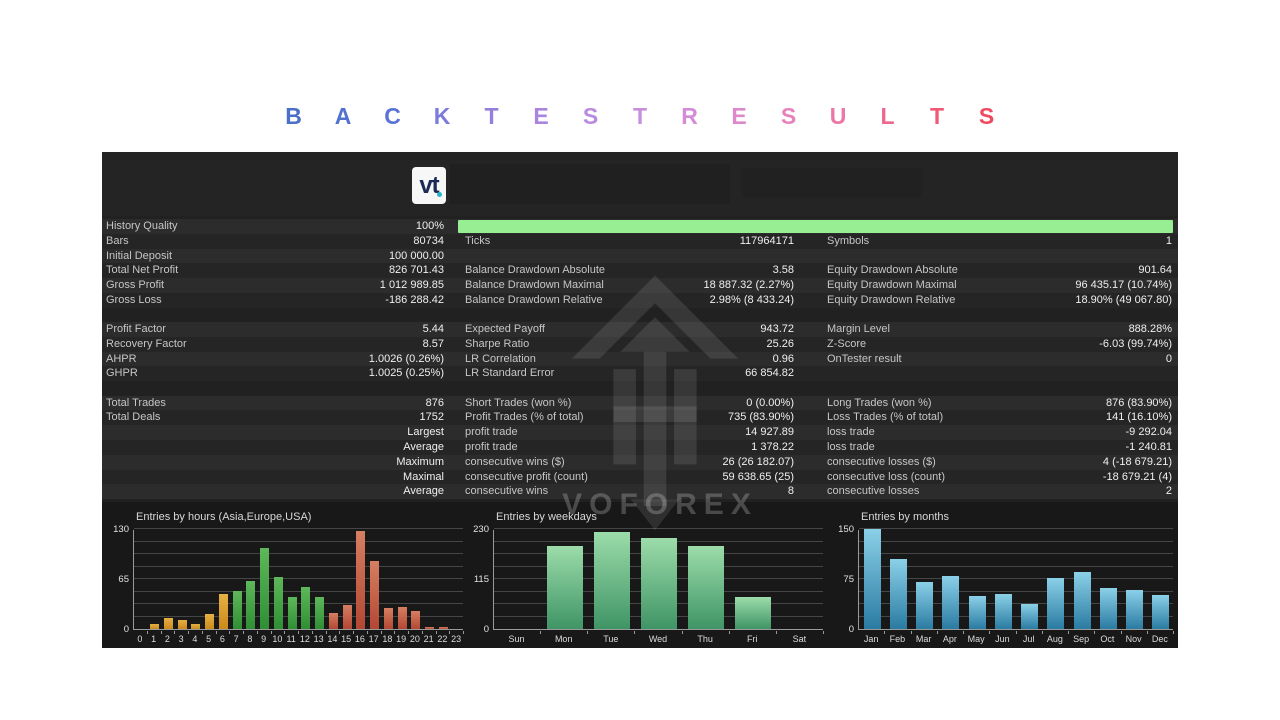 The image size is (1280, 720). Describe the element at coordinates (638, 329) in the screenshot. I see `table-cell: Expected Payoff 943.72` at that location.